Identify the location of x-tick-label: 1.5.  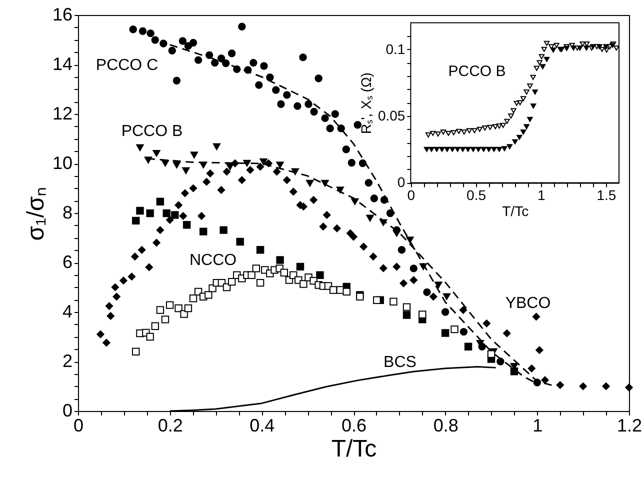
(606, 195).